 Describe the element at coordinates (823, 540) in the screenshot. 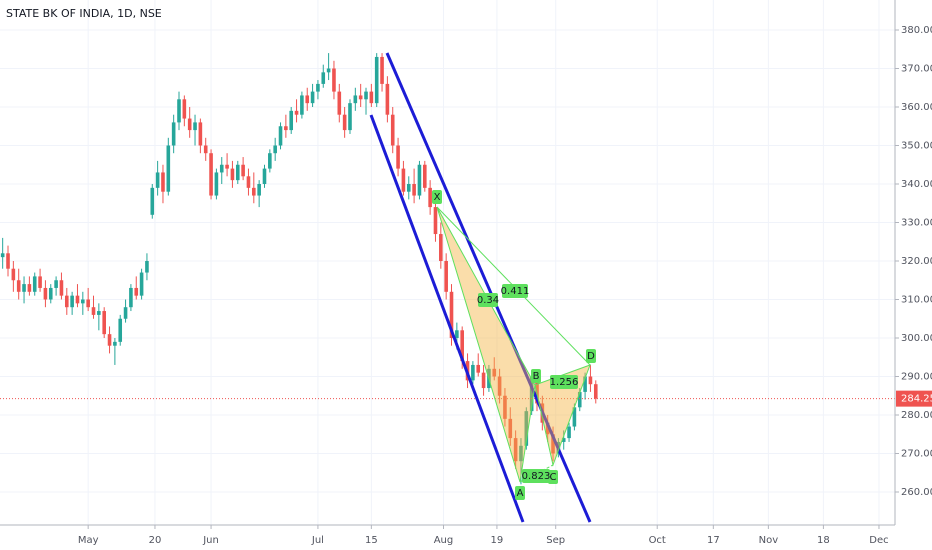

I see `x-tick-label: 18` at that location.